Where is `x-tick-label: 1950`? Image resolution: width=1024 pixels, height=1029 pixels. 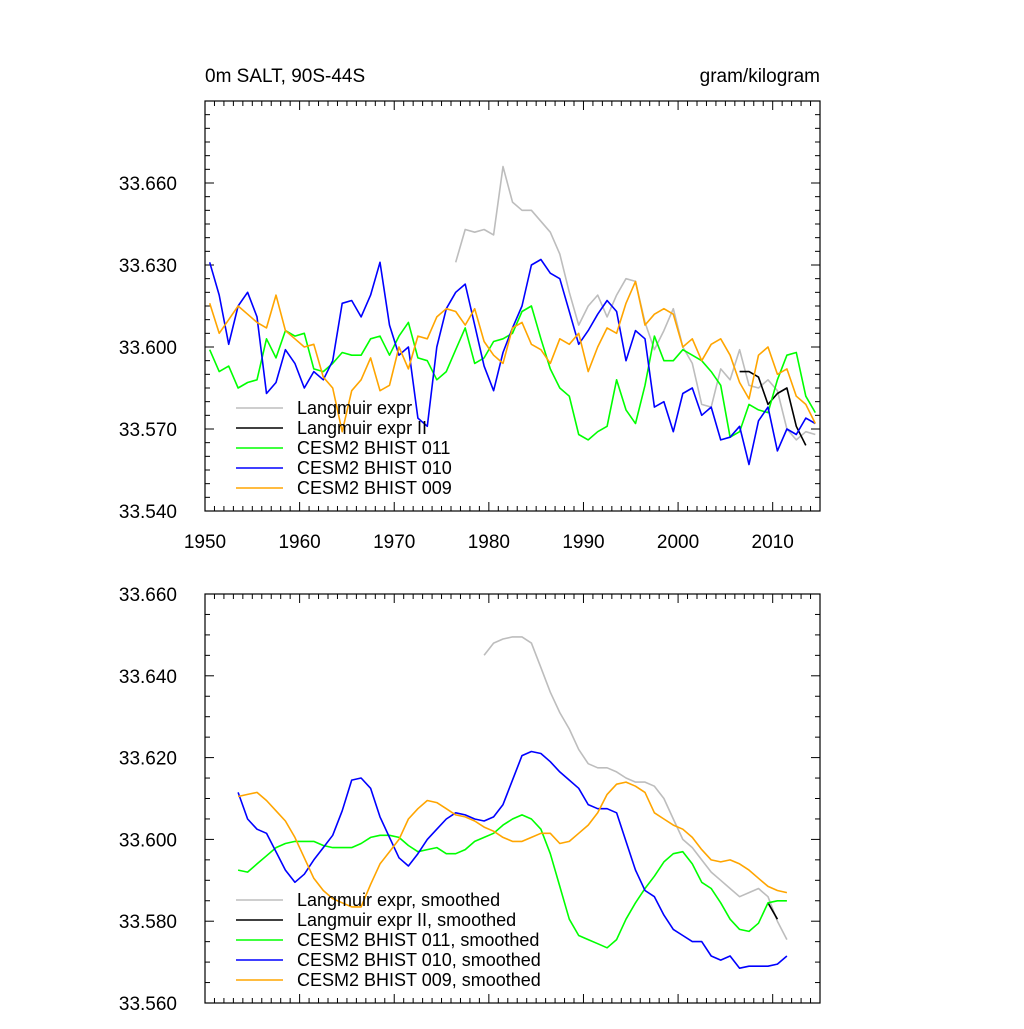 x-tick-label: 1950 is located at coordinates (205, 542).